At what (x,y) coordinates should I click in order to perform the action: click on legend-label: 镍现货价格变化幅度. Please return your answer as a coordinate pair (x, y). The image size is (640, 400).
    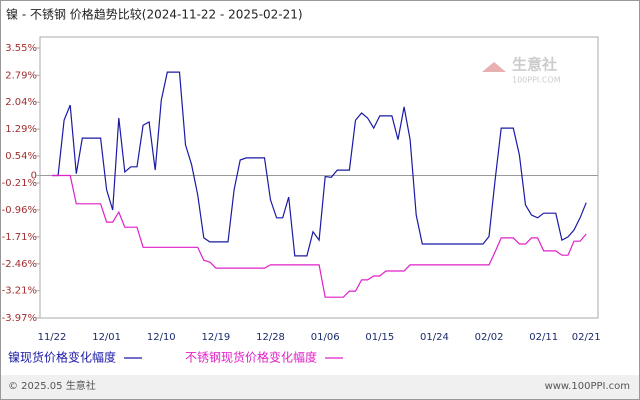
    Looking at the image, I should click on (62, 357).